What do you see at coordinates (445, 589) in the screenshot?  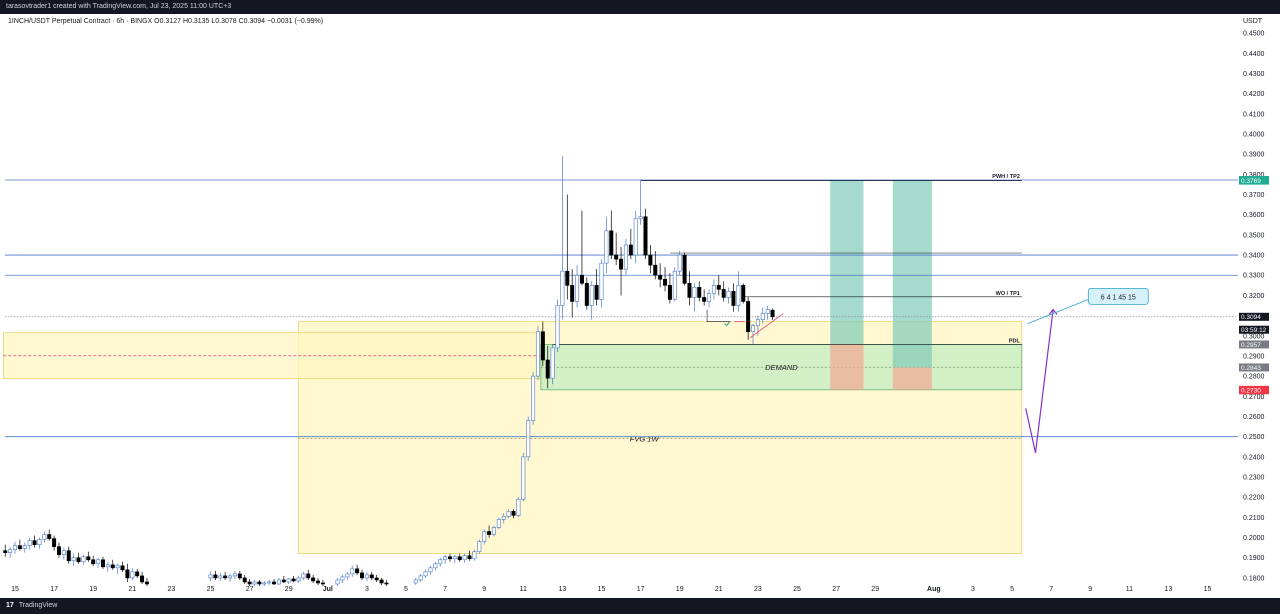 I see `time-tick-label: 7` at bounding box center [445, 589].